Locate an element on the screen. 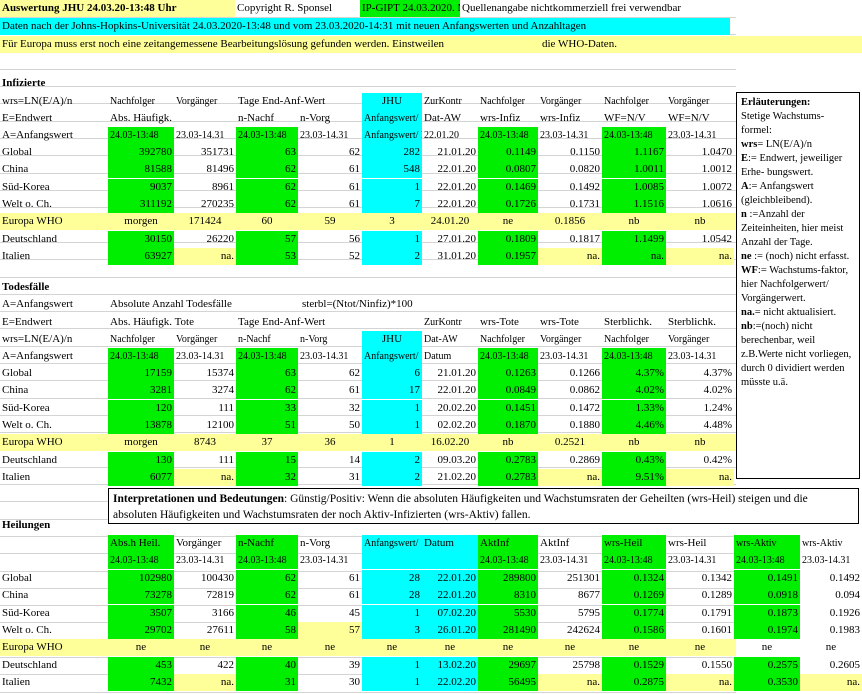  row-fill is located at coordinates (368, 221).